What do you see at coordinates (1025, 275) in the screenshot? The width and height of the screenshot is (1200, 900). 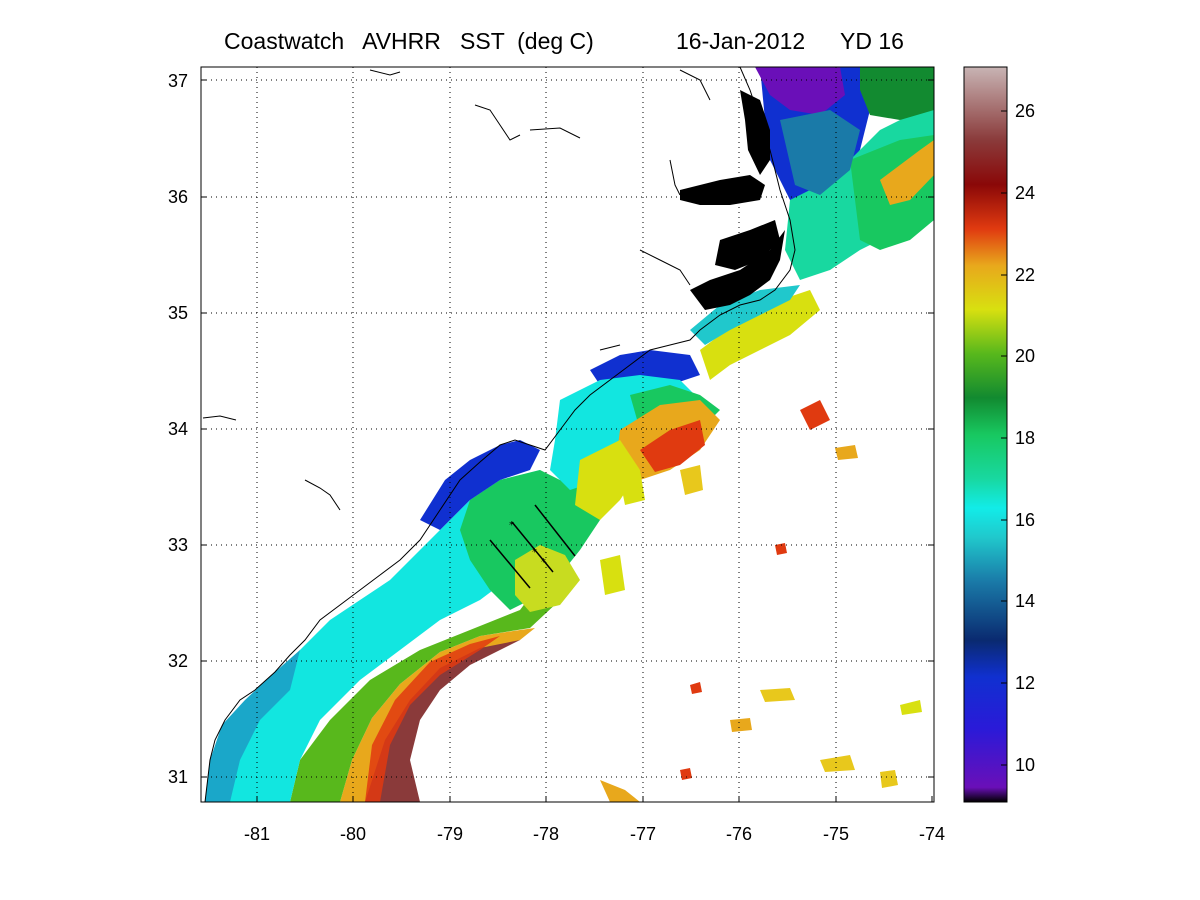 I see `colorbar-label-22: 22` at bounding box center [1025, 275].